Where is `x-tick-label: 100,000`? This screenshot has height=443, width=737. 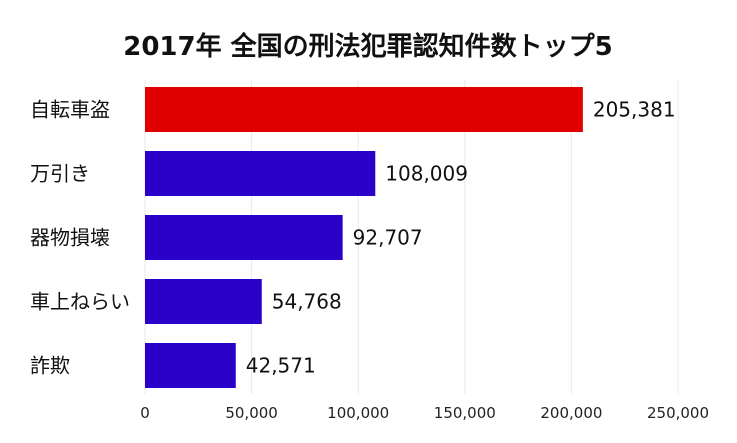
x-tick-label: 100,000 is located at coordinates (358, 413).